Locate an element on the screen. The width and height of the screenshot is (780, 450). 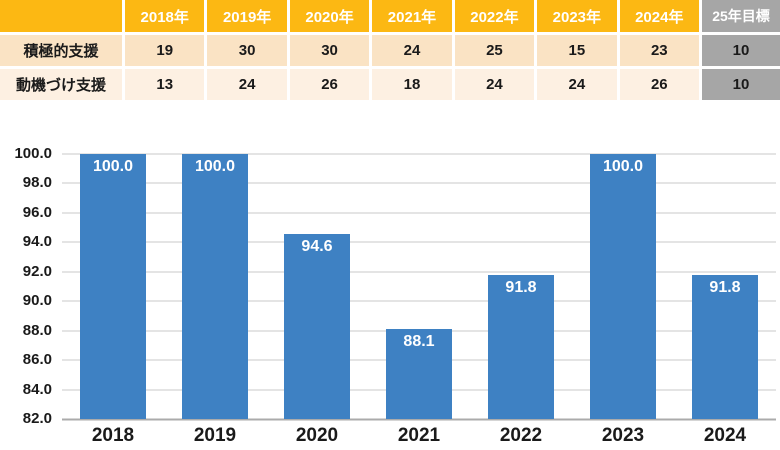
row-label-cell: 動機づけ支援 is located at coordinates (61, 84).